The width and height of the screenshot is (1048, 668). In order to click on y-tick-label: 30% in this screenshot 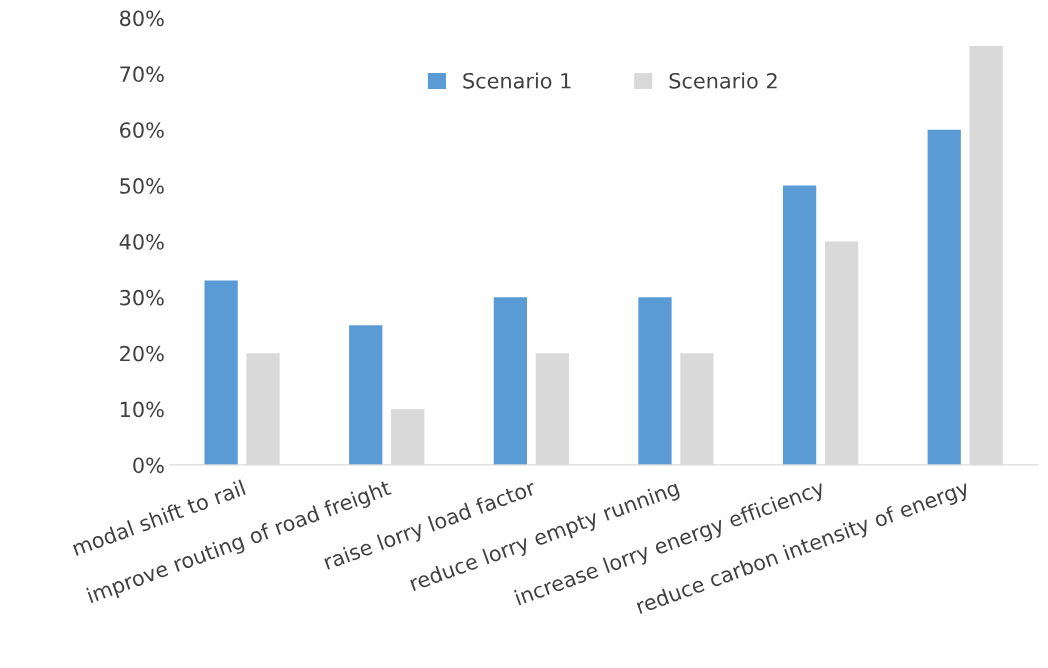, I will do `click(142, 297)`.